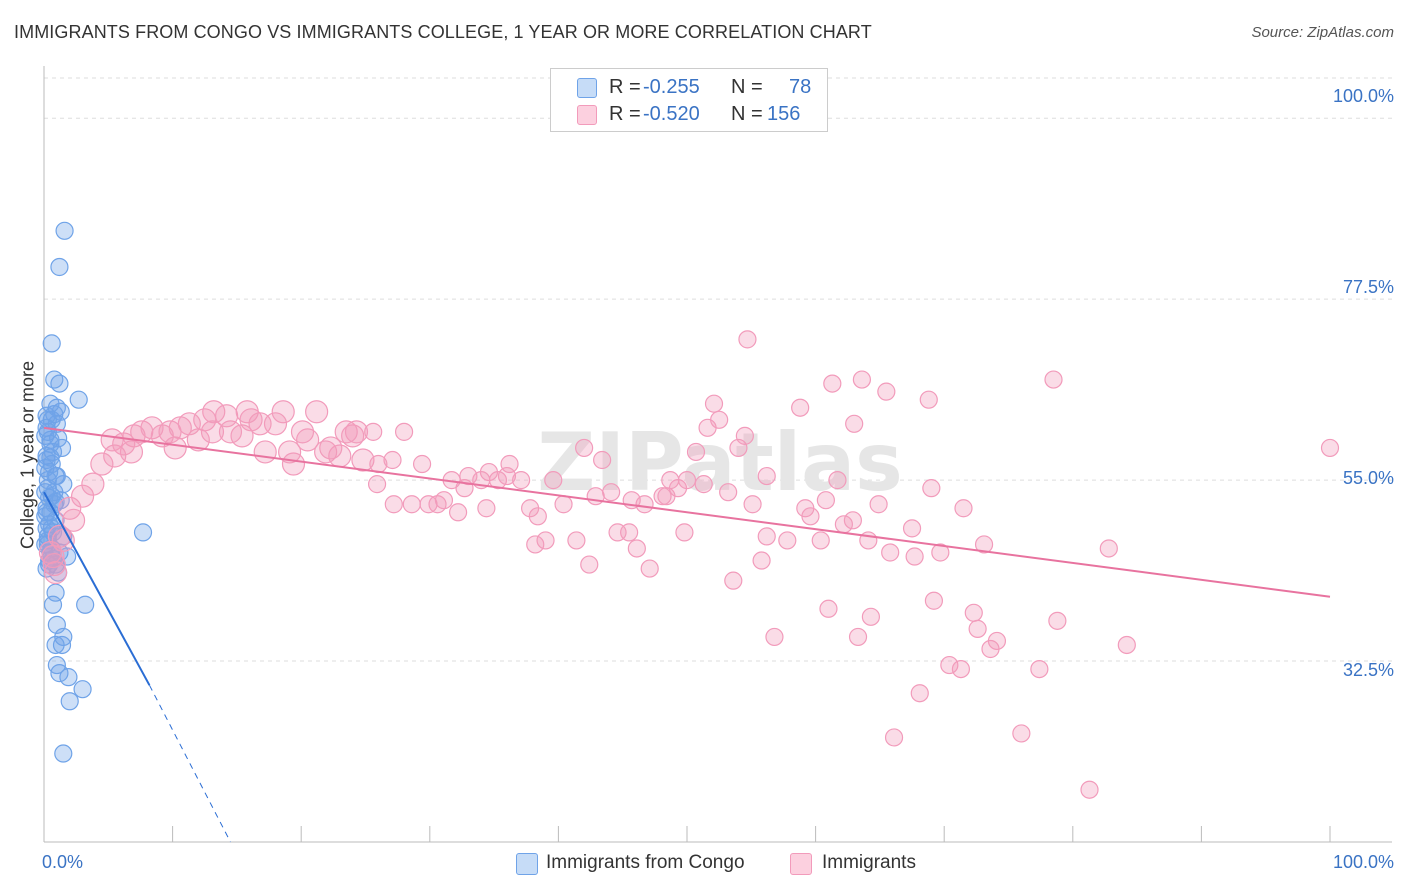 Image resolution: width=1406 pixels, height=892 pixels. Describe the element at coordinates (1368, 478) in the screenshot. I see `y-tick-label: 55.0%` at that location.